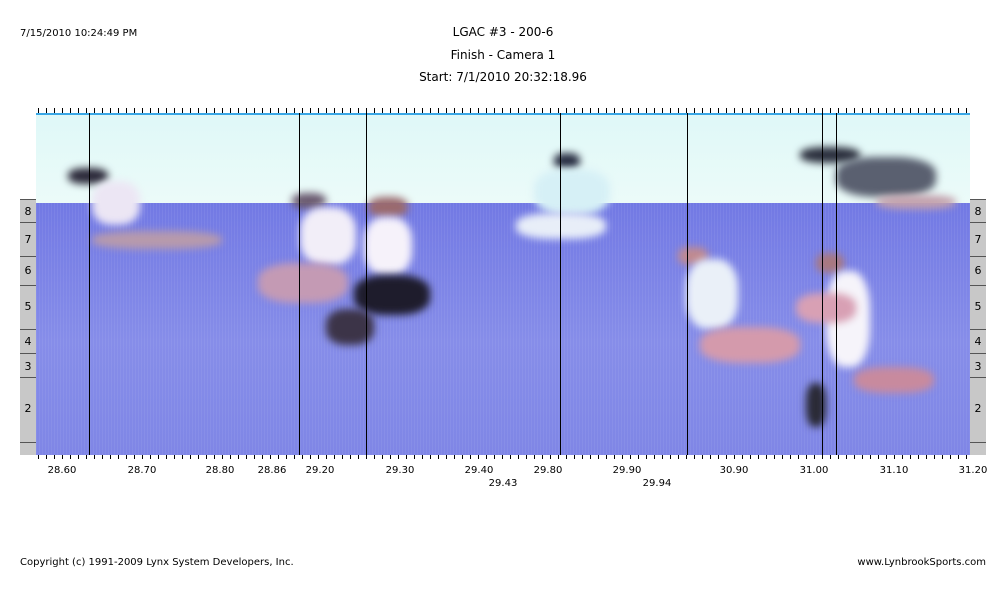 The width and height of the screenshot is (1006, 590). I want to click on lane-strip-left: 8 7 6 5 4 3 2, so click(28, 327).